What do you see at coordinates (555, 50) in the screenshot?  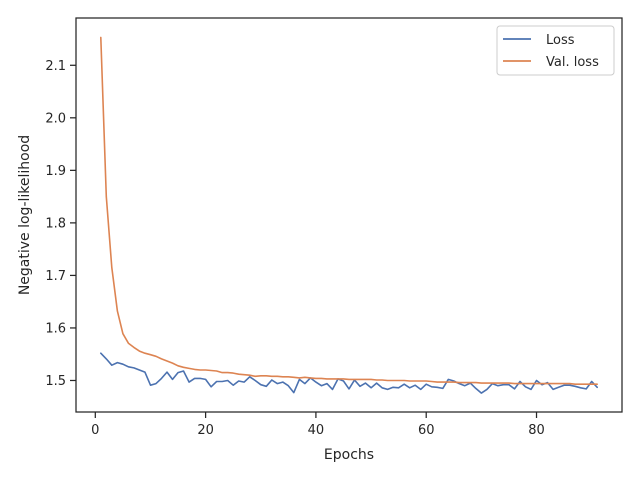 I see `legend: Loss Val. loss` at bounding box center [555, 50].